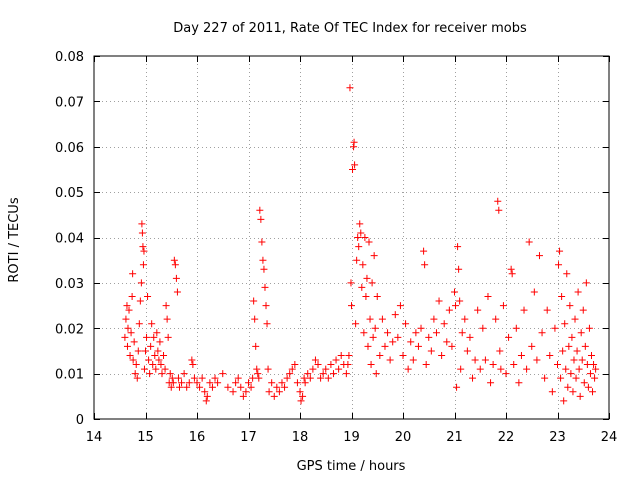 This screenshot has width=640, height=480. What do you see at coordinates (14, 239) in the screenshot?
I see `y-axis-label: ROTI / TECUs` at bounding box center [14, 239].